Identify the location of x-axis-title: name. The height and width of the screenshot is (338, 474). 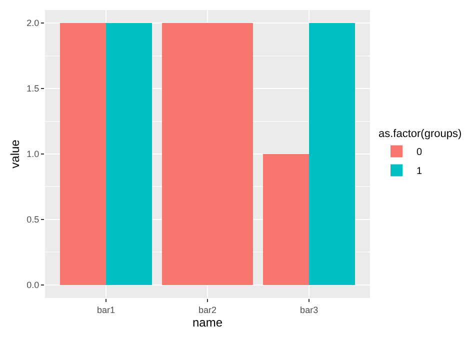
(207, 323).